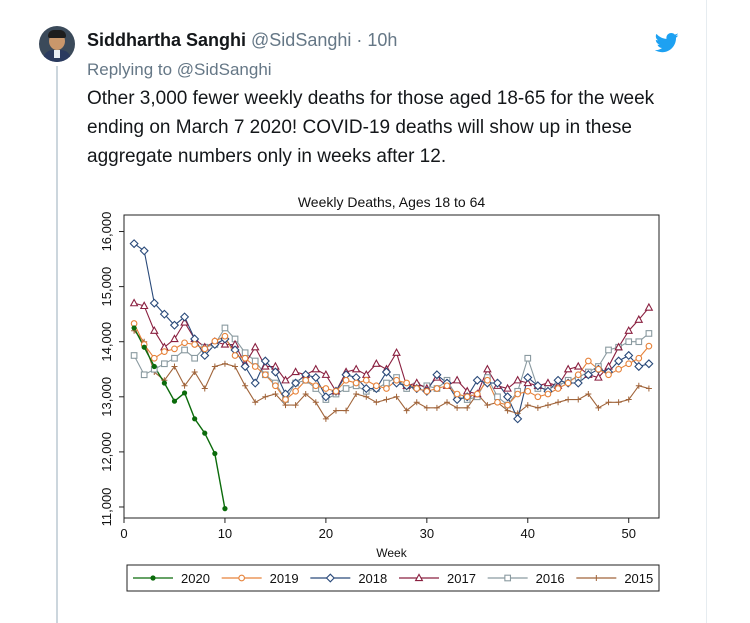 The image size is (750, 623). Describe the element at coordinates (391, 553) in the screenshot. I see `x-axis-label: Week` at that location.